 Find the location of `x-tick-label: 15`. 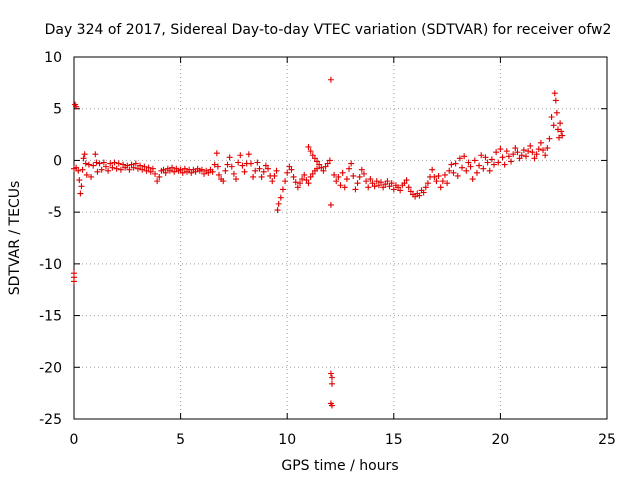

x-tick-label: 15 is located at coordinates (394, 440).